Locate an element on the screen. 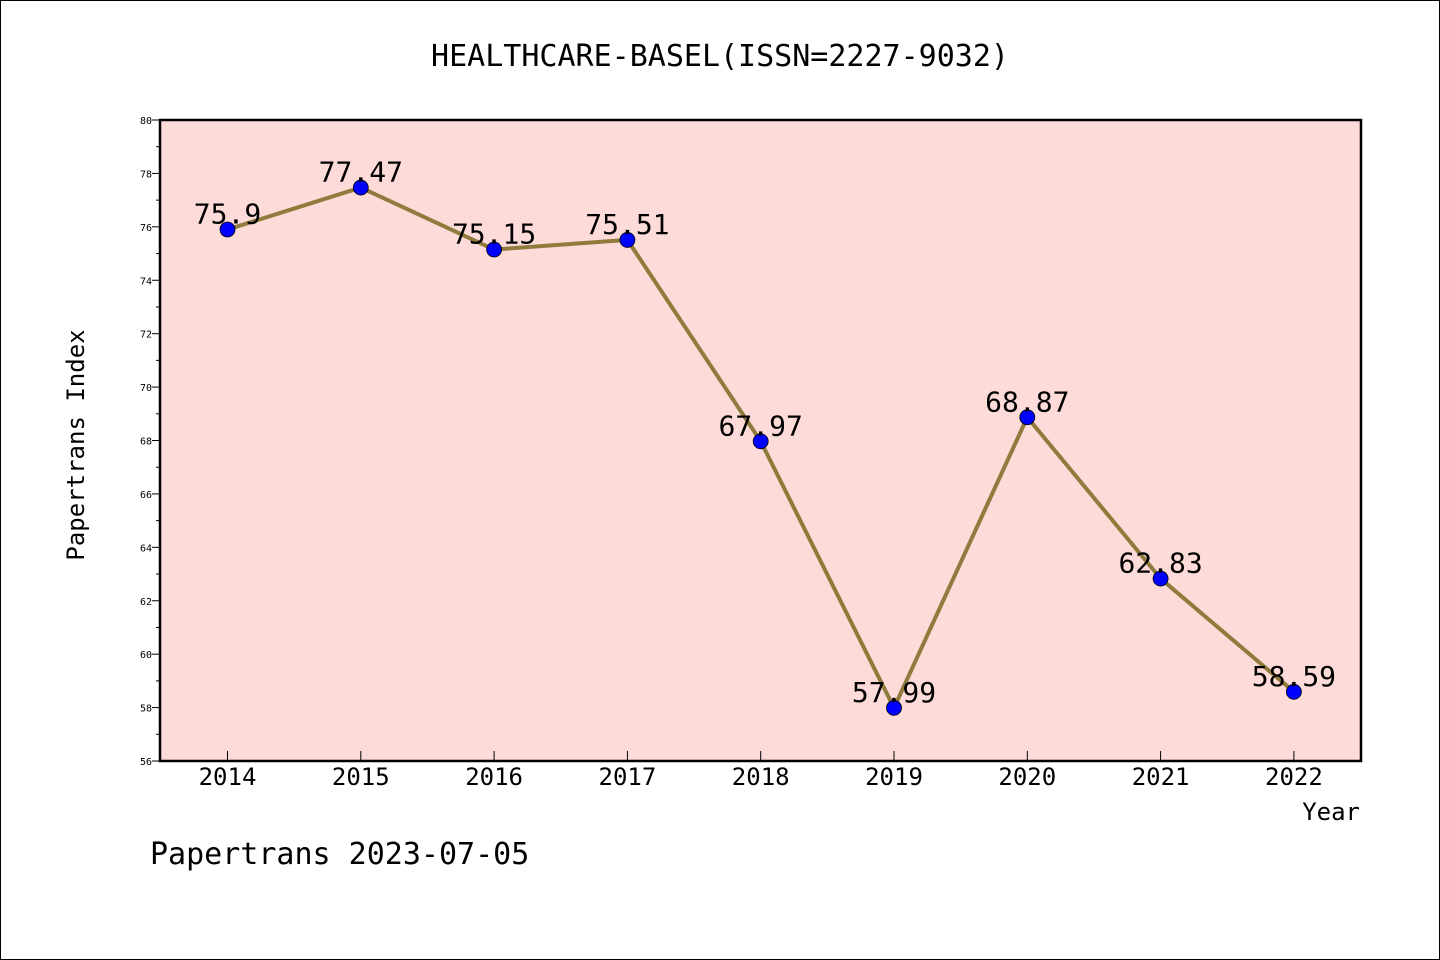  data-label: 67.97 is located at coordinates (761, 425).